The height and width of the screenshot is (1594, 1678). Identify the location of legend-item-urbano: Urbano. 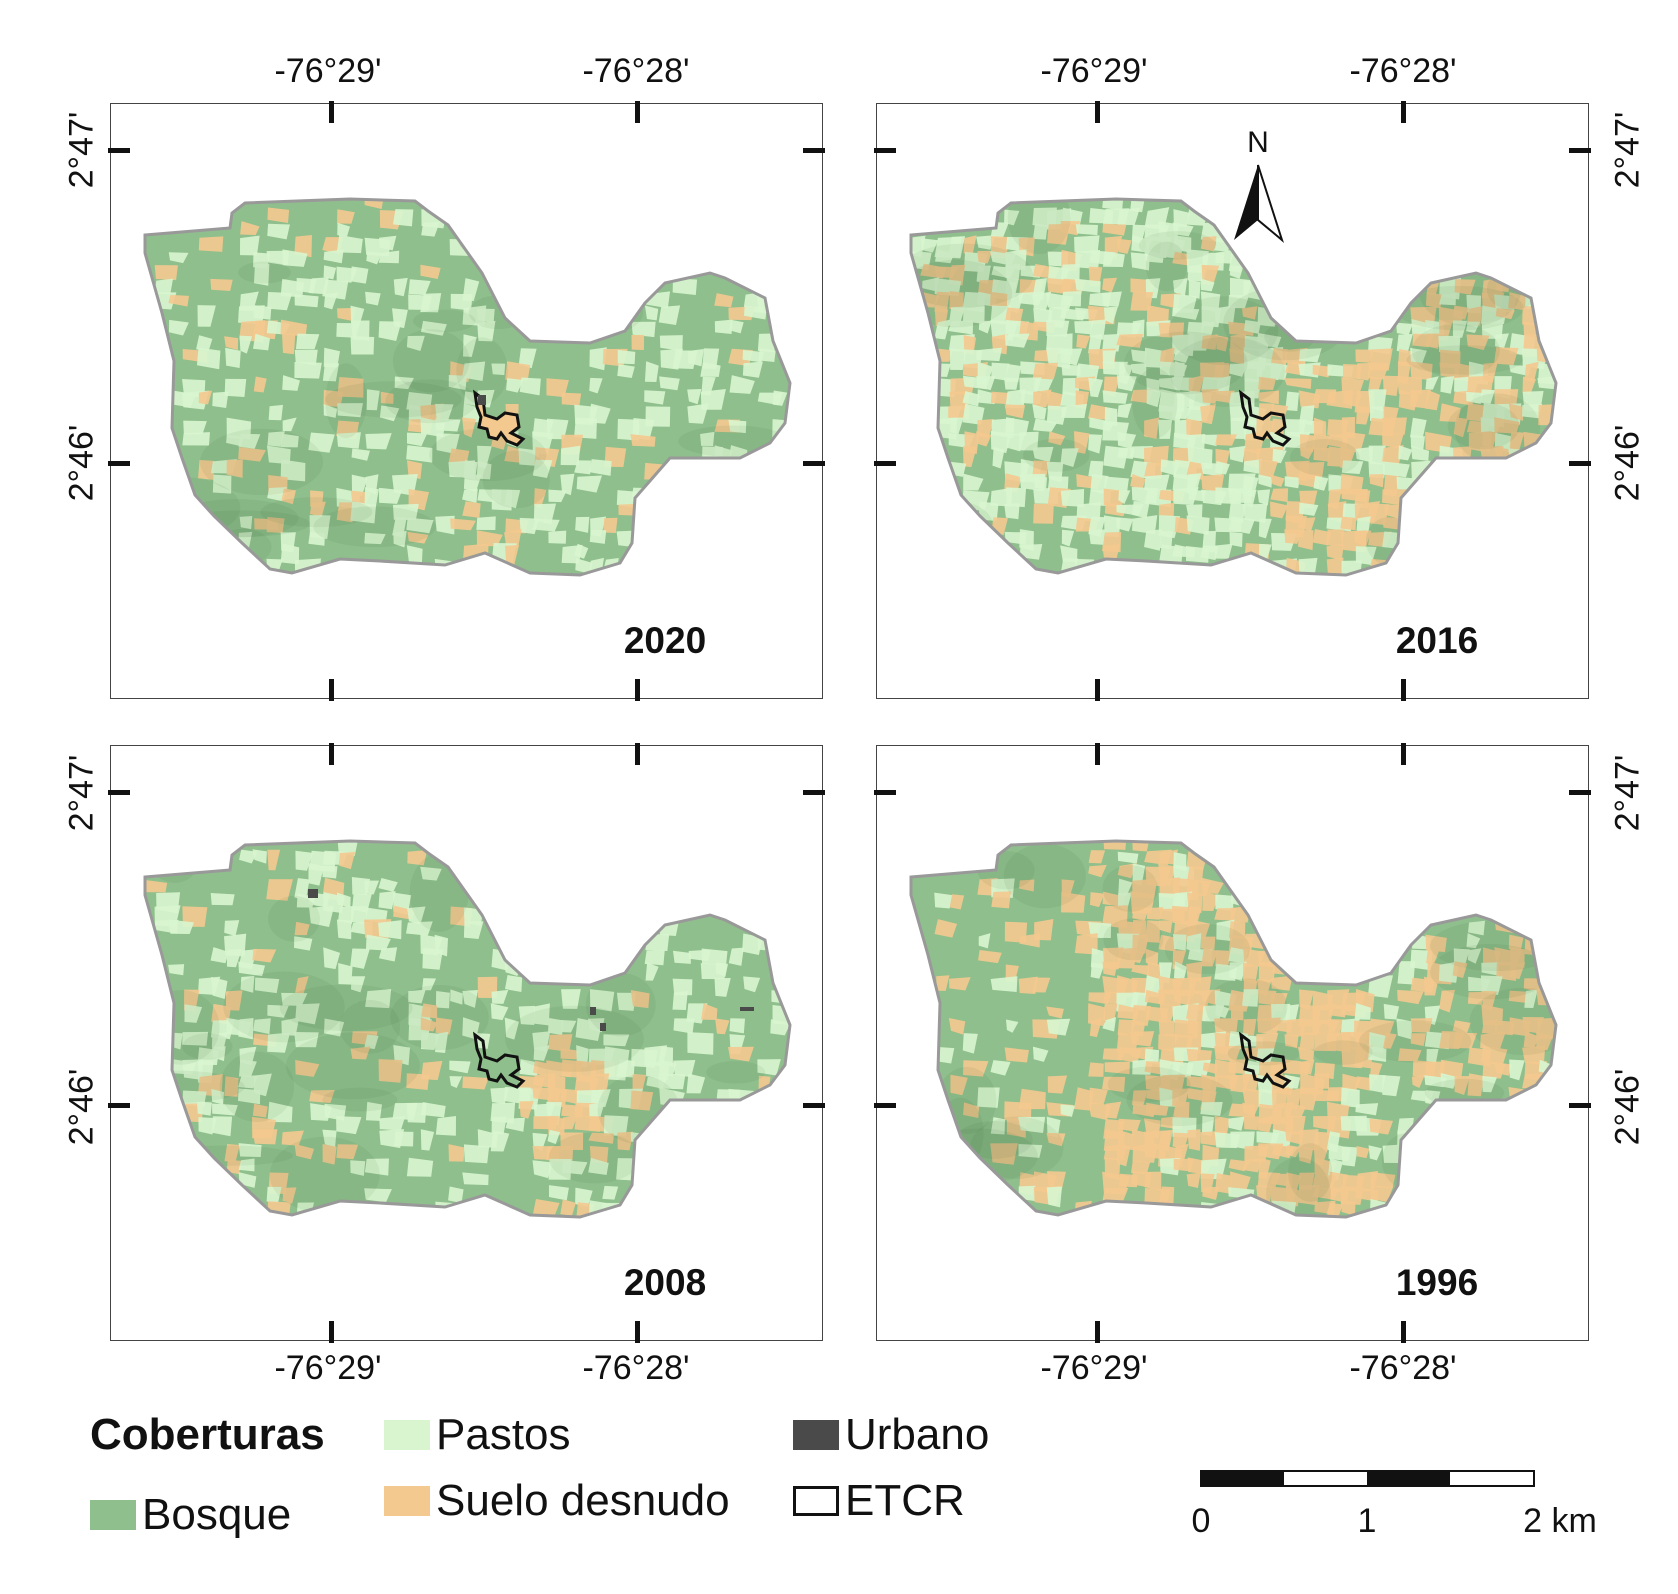
(891, 1435).